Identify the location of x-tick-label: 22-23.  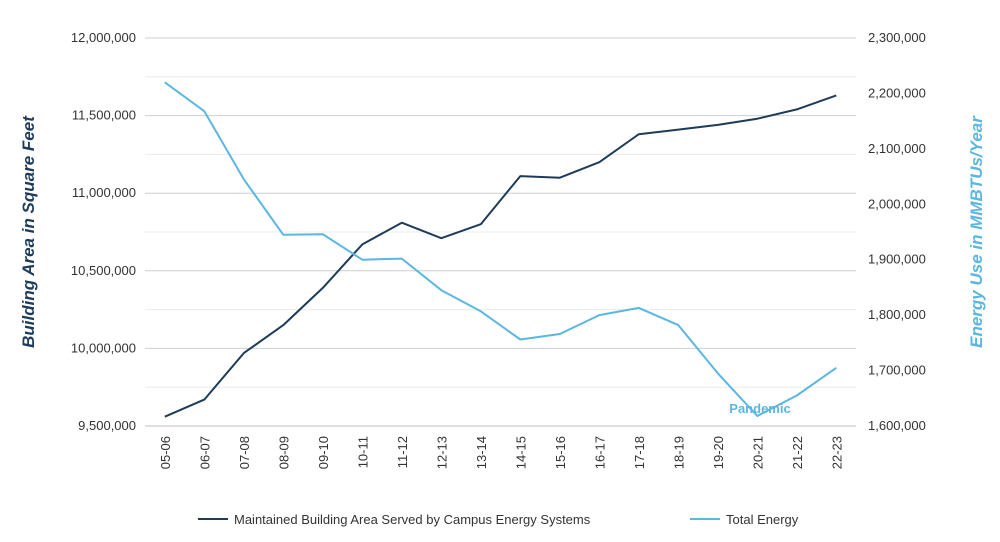
(836, 452).